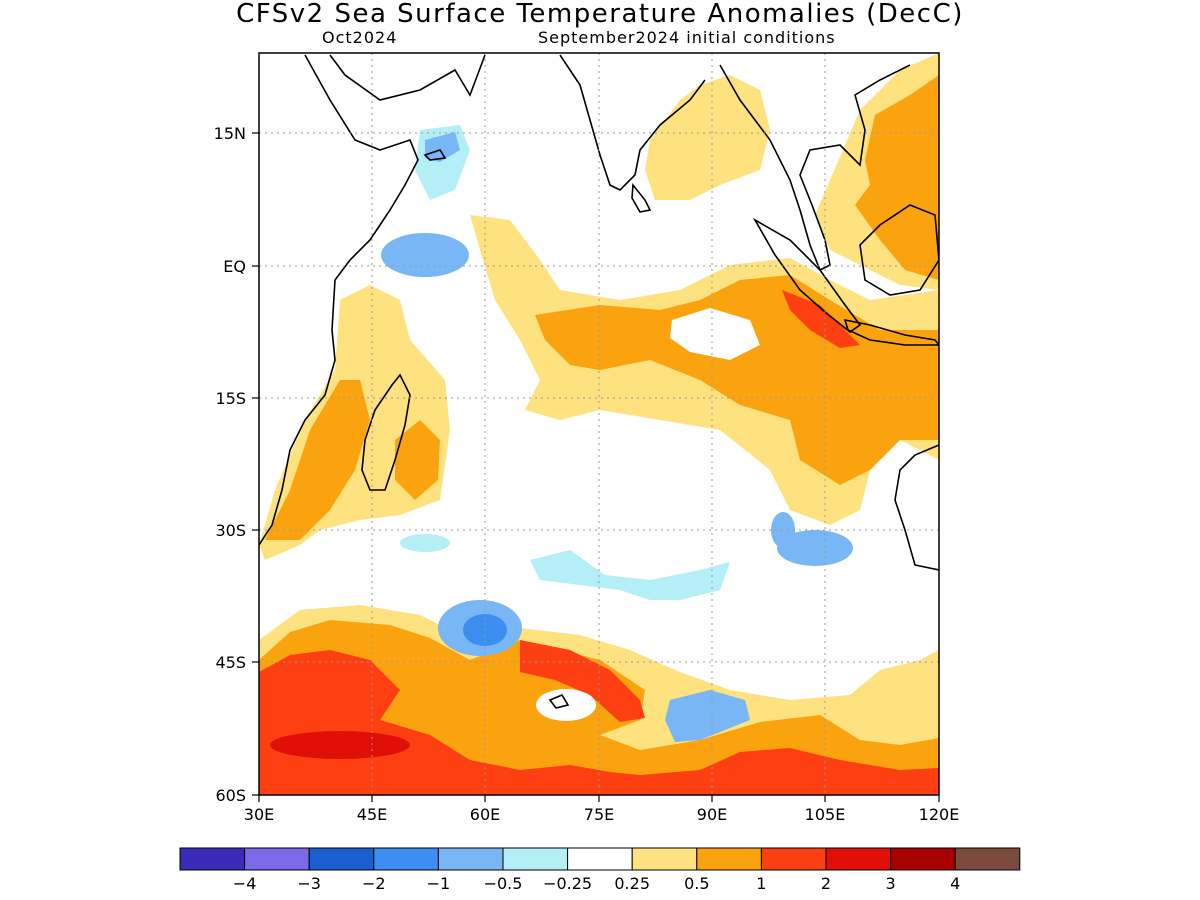 The height and width of the screenshot is (900, 1200). What do you see at coordinates (815, 168) in the screenshot?
I see `coast-burma-malaya` at bounding box center [815, 168].